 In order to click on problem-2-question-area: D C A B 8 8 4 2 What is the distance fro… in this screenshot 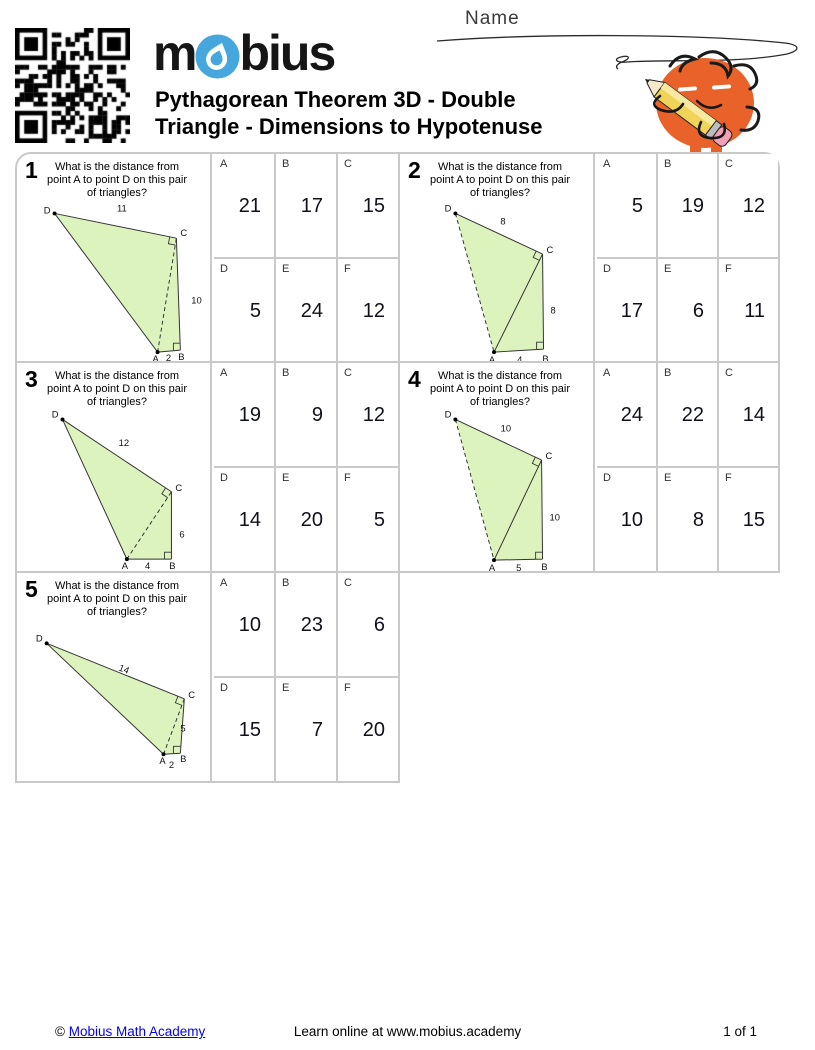, I will do `click(497, 257)`.